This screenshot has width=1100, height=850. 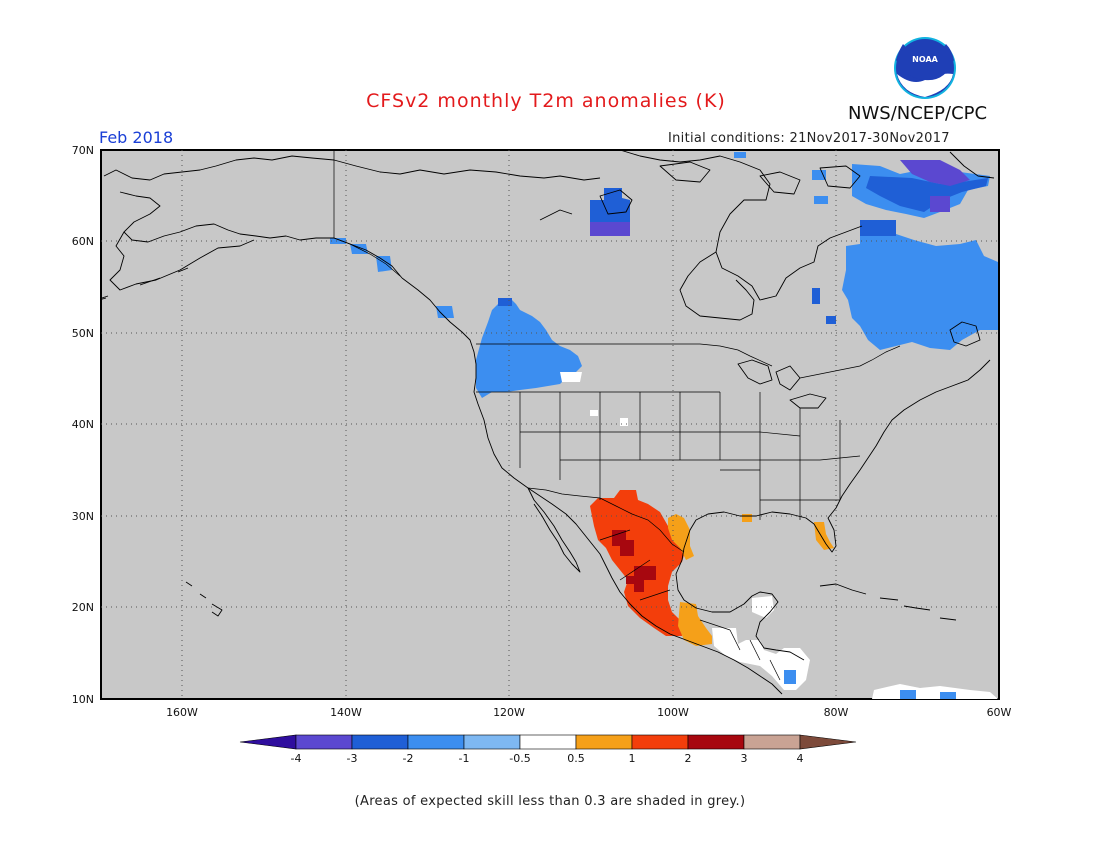 What do you see at coordinates (268, 742) in the screenshot?
I see `colorbar-arrow-low` at bounding box center [268, 742].